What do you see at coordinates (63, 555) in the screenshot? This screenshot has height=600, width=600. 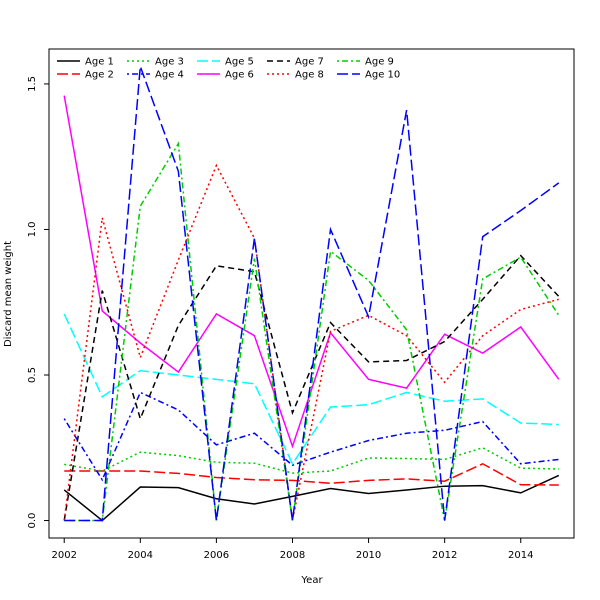 I see `x-tick-label: 2002` at bounding box center [63, 555].